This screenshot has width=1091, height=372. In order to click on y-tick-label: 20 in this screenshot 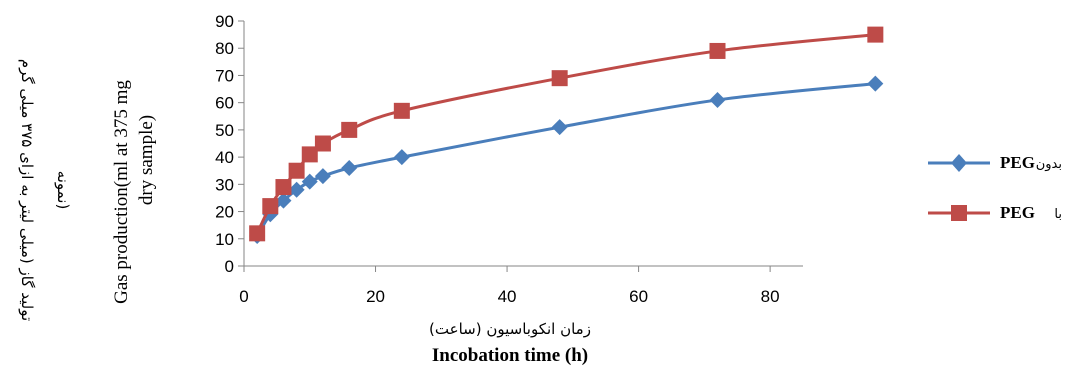, I will do `click(224, 212)`.